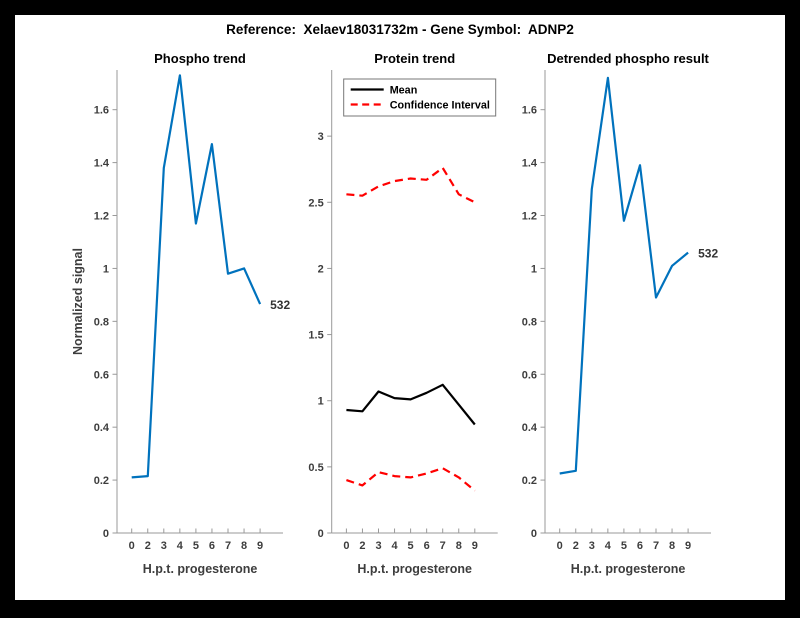  Describe the element at coordinates (321, 137) in the screenshot. I see `y-tick-label: 3` at that location.